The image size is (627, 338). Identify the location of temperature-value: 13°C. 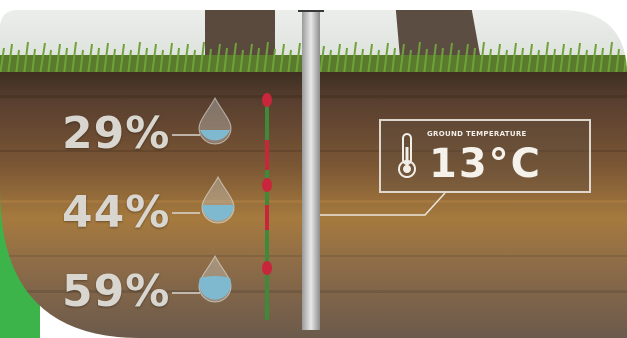
(485, 164).